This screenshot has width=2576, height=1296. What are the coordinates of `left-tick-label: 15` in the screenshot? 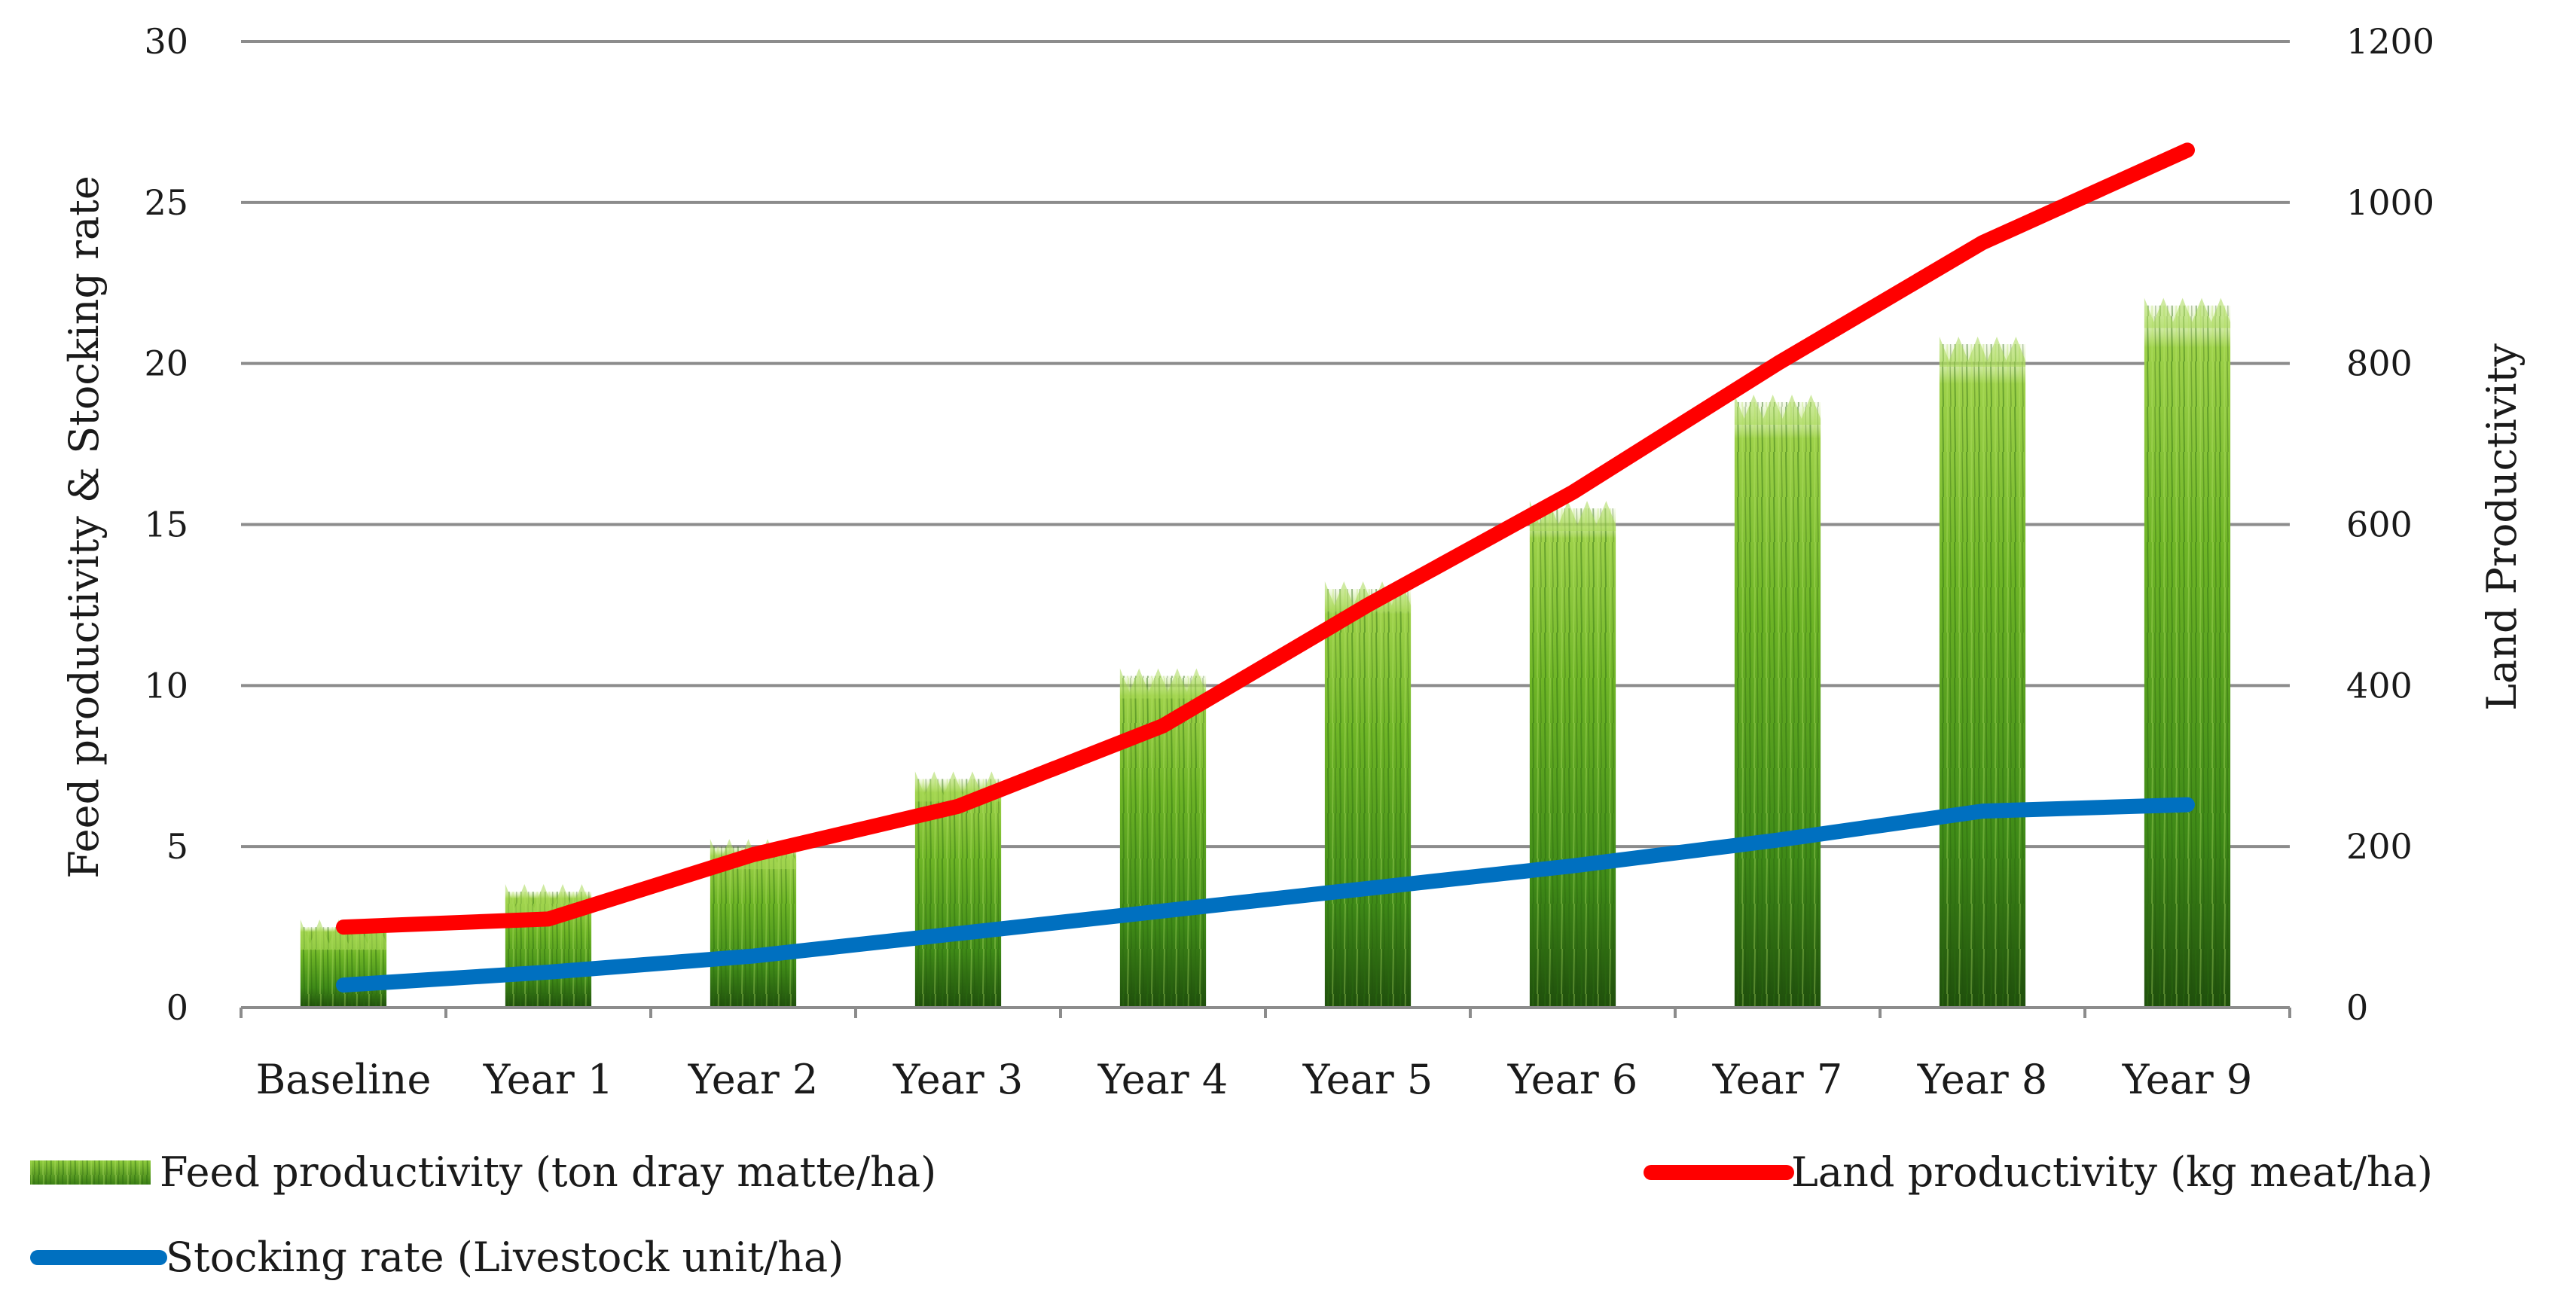 It's located at (166, 525).